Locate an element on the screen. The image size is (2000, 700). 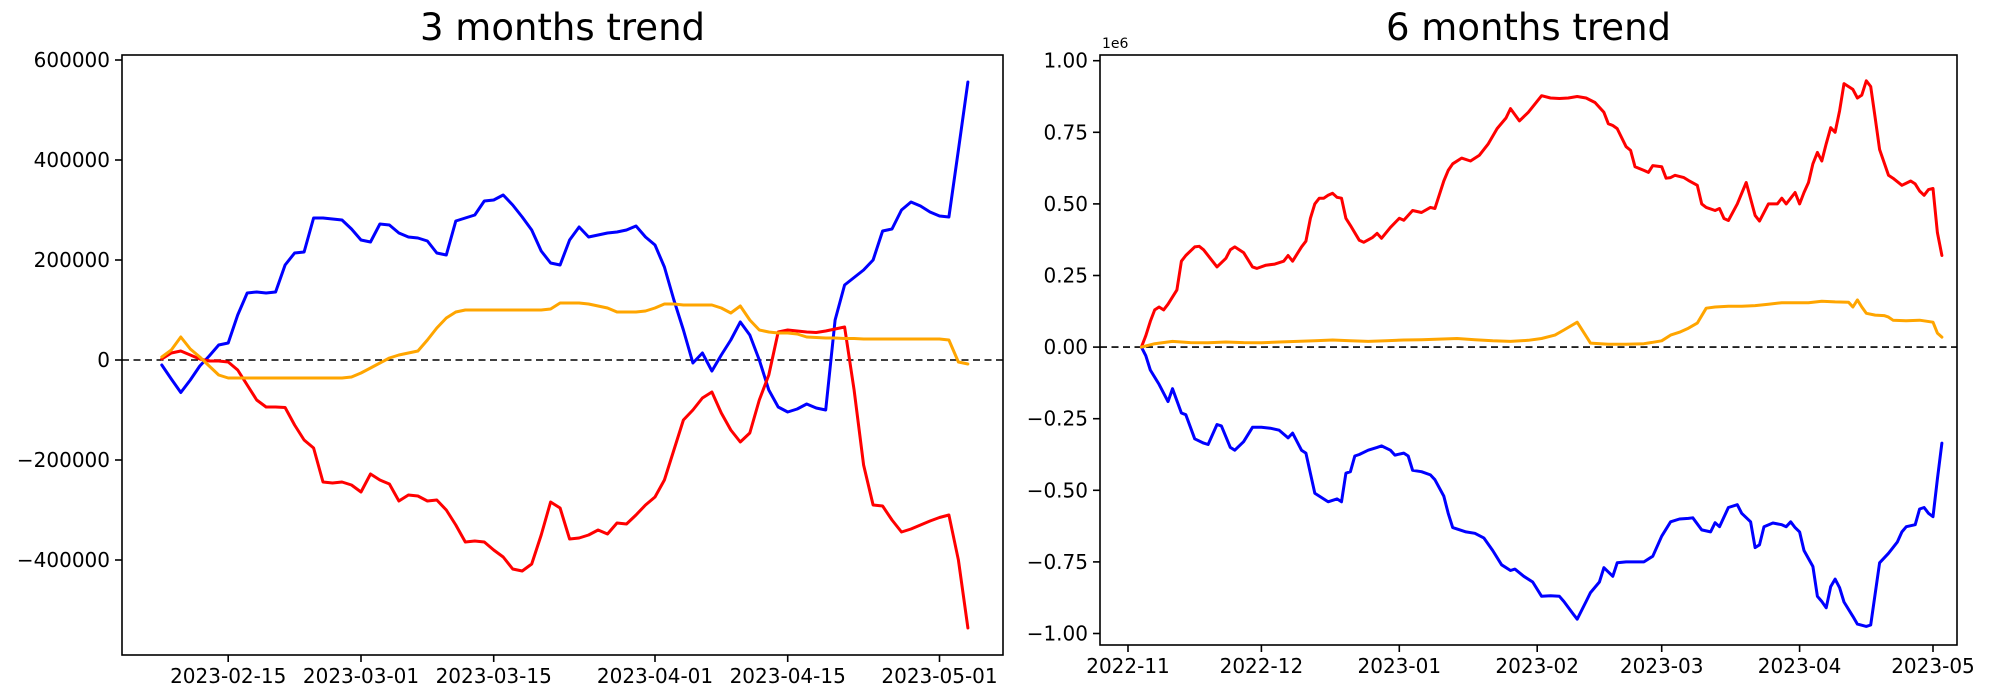
x-tick-label: 2023-03-01 is located at coordinates (361, 676).